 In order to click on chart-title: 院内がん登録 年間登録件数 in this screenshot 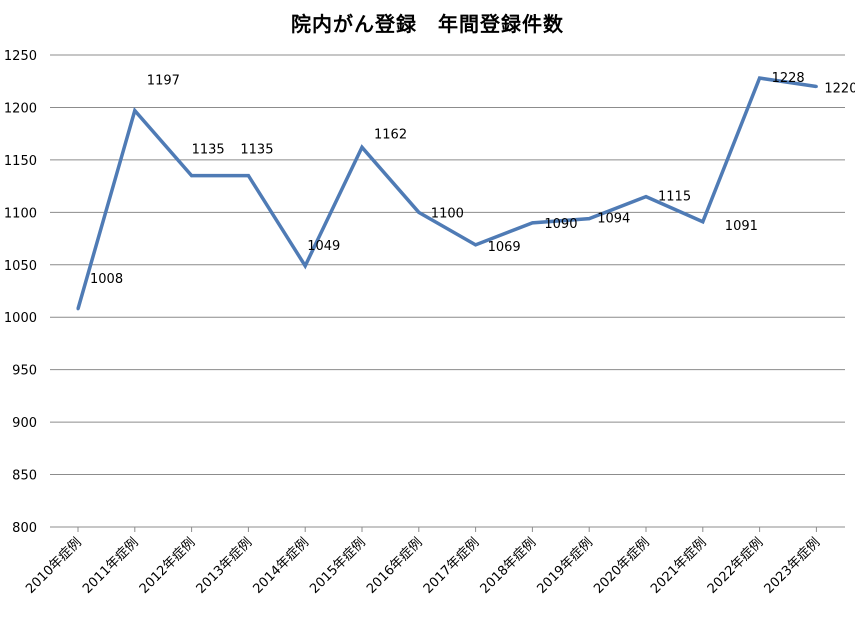, I will do `click(427, 24)`.